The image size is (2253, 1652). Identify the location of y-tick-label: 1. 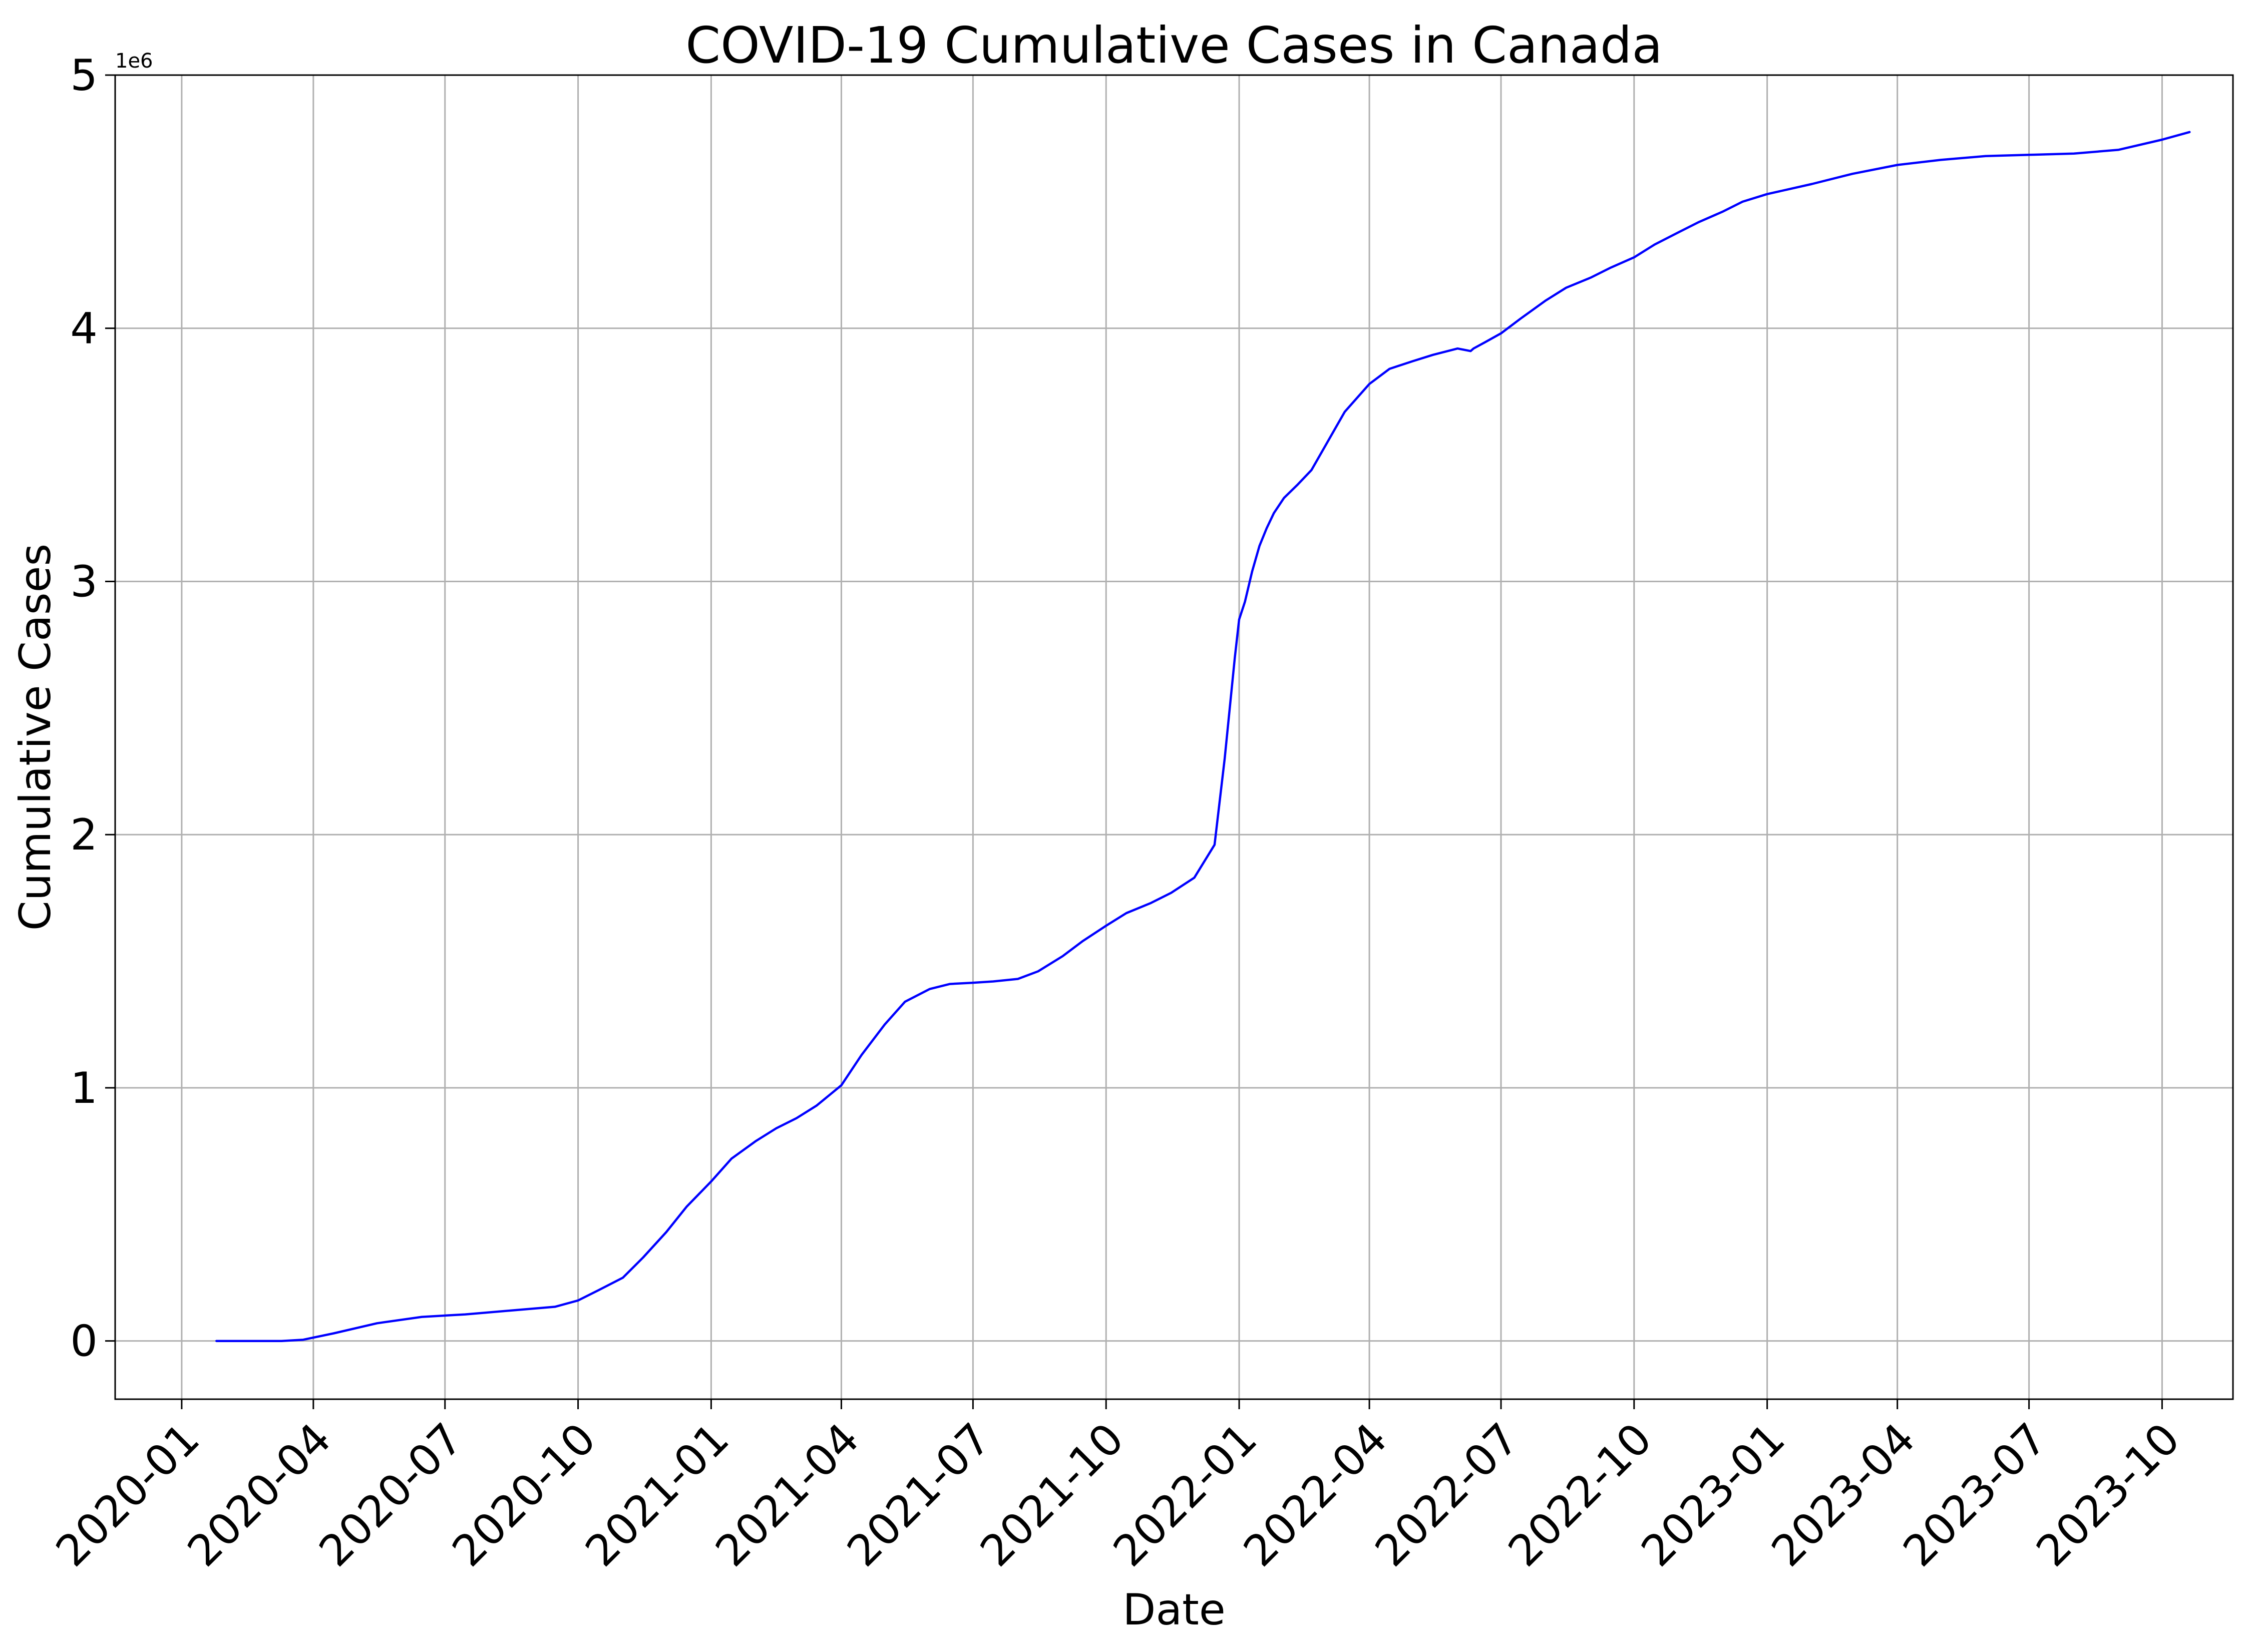
(84, 1088).